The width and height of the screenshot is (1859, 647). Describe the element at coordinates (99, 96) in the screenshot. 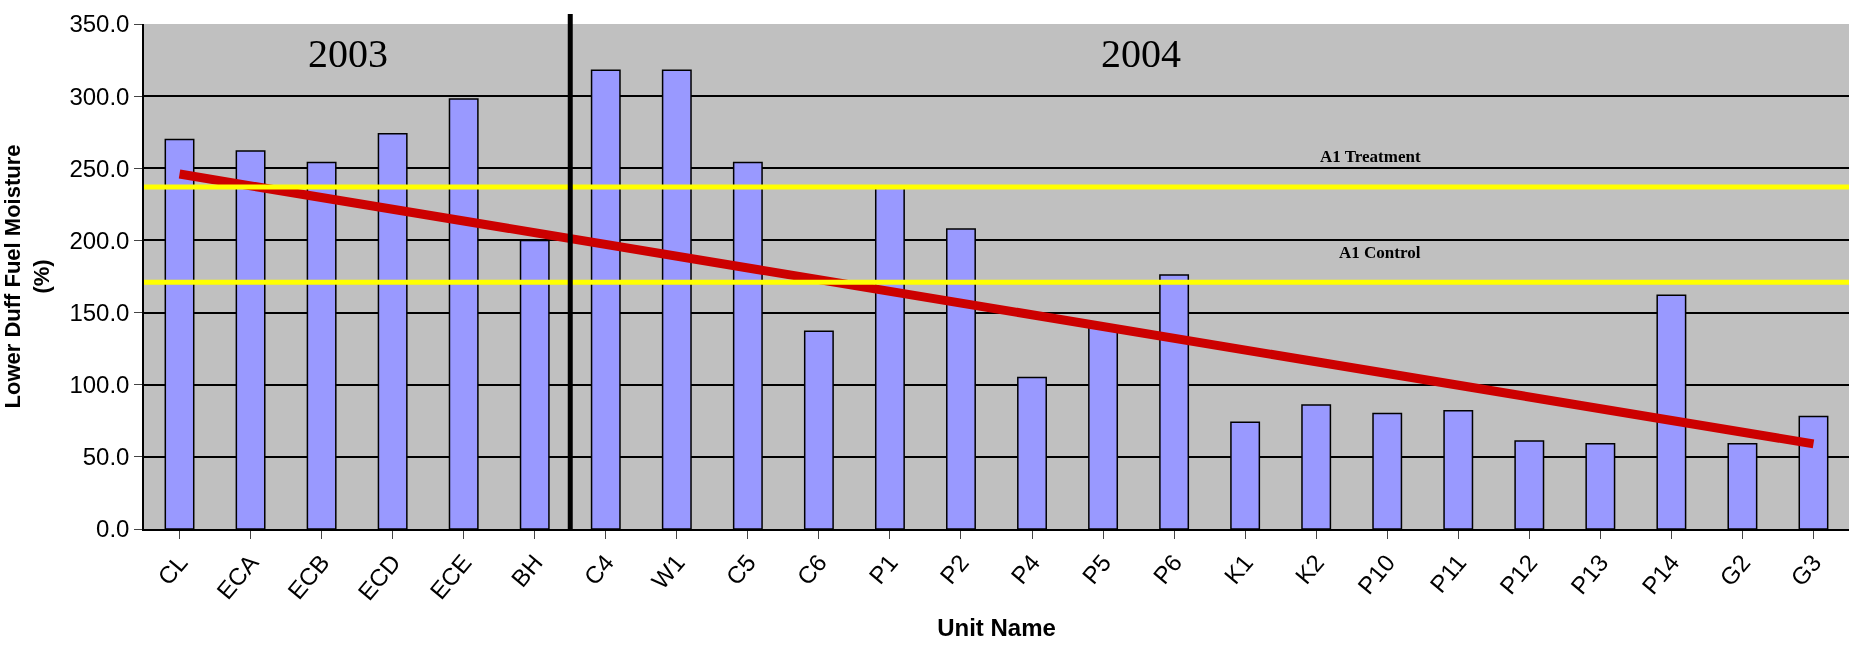

I see `y-tick-label: 300.0` at that location.